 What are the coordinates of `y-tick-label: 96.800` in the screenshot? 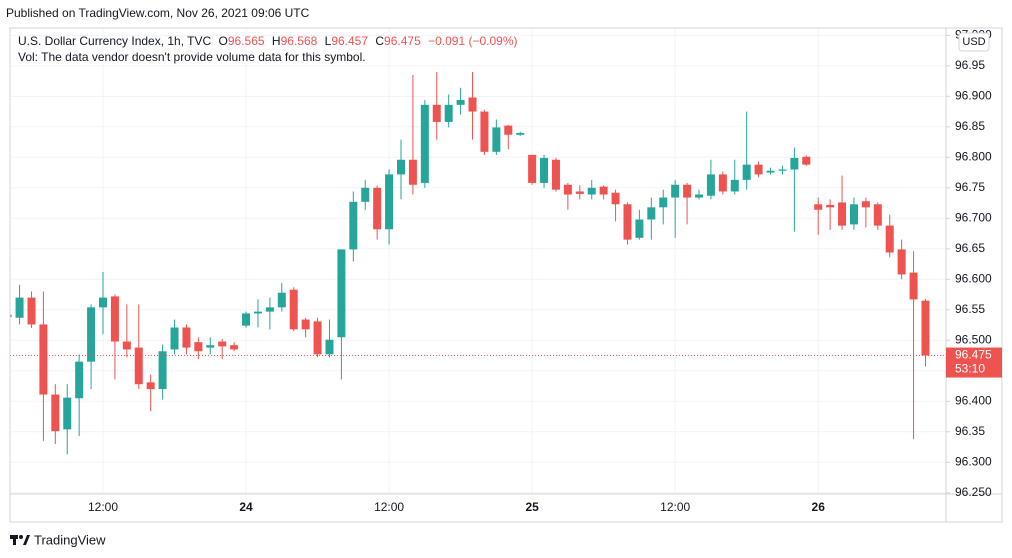 It's located at (973, 156).